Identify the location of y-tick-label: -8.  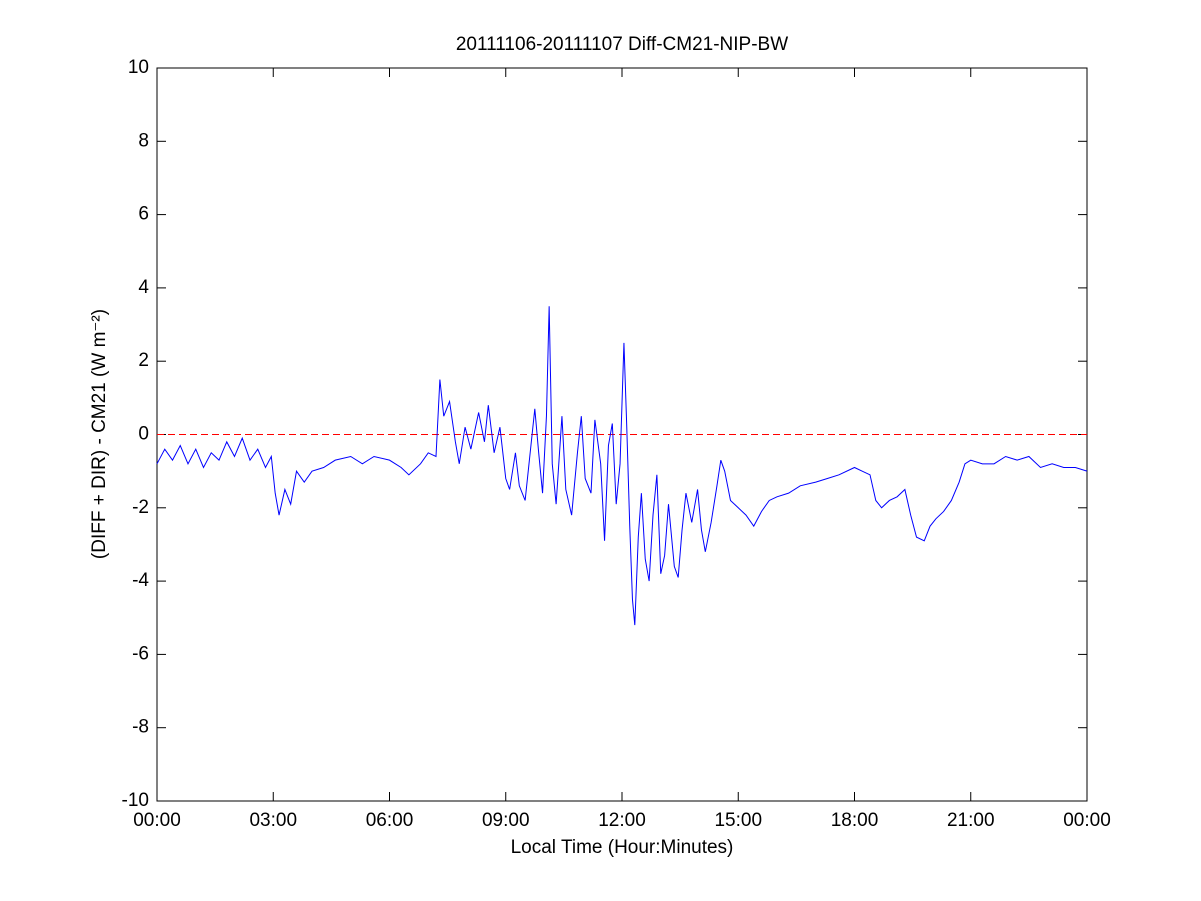
(140, 727).